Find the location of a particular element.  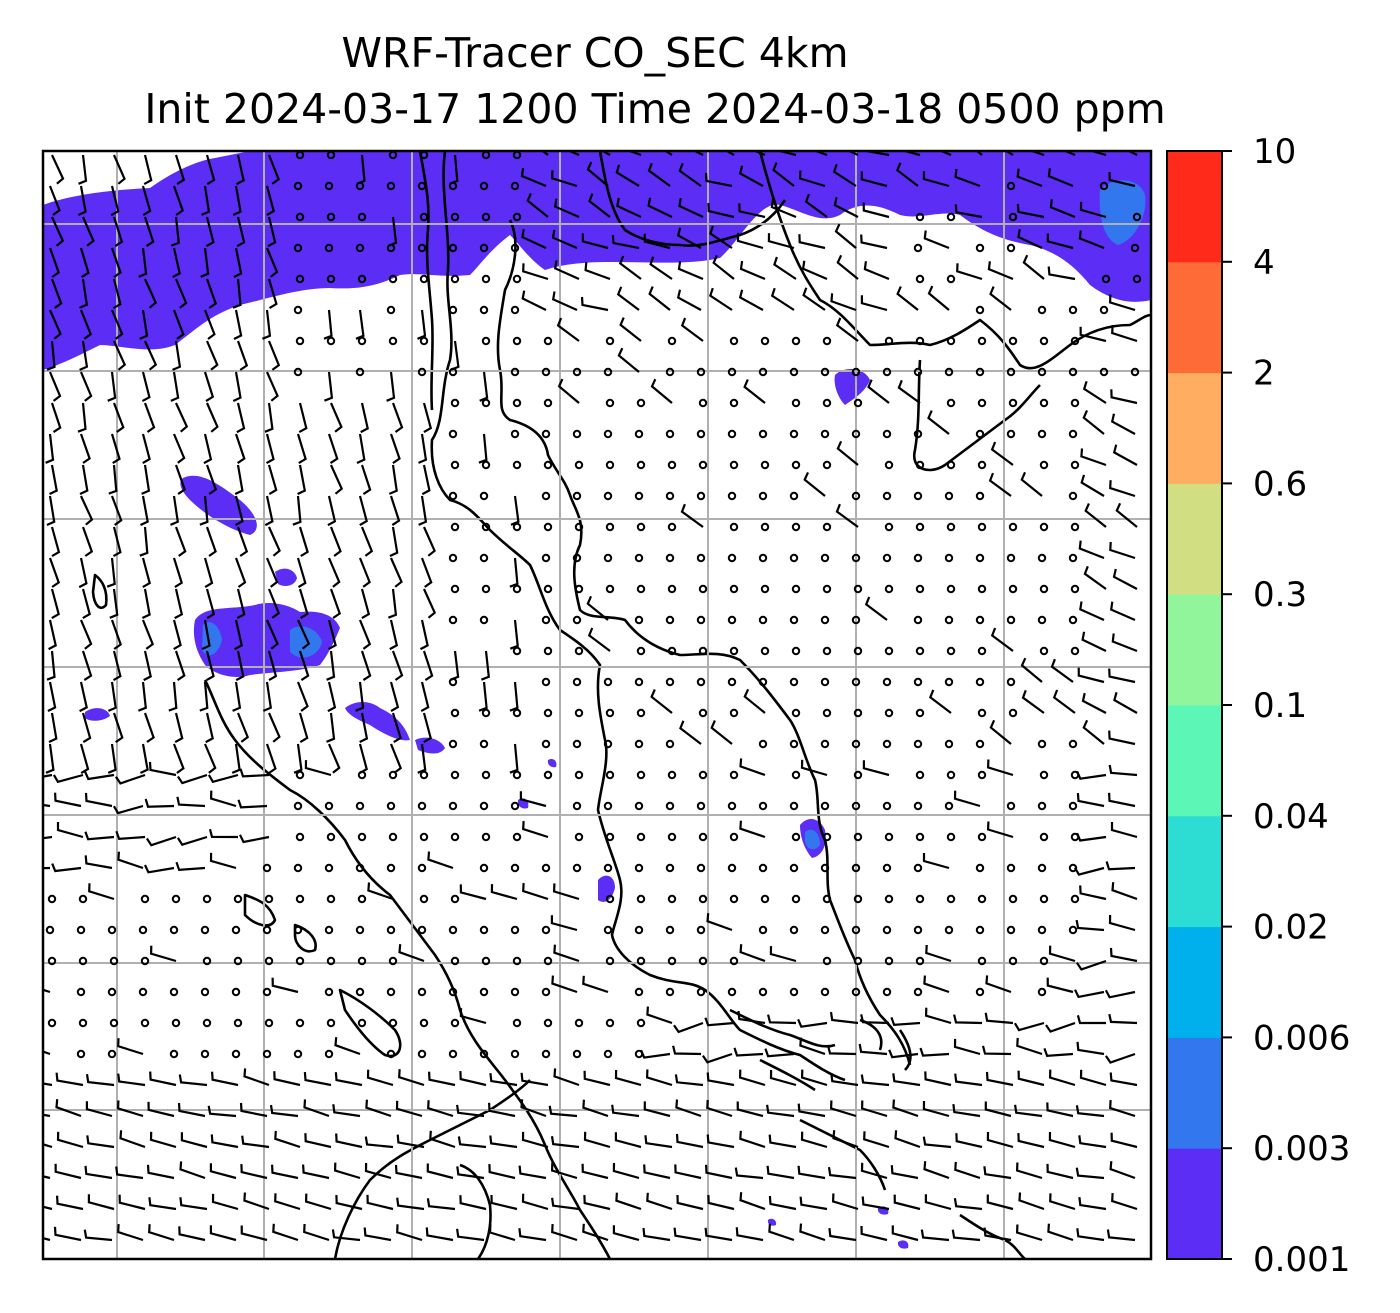

tracer-contour-patch is located at coordinates (218, 505).